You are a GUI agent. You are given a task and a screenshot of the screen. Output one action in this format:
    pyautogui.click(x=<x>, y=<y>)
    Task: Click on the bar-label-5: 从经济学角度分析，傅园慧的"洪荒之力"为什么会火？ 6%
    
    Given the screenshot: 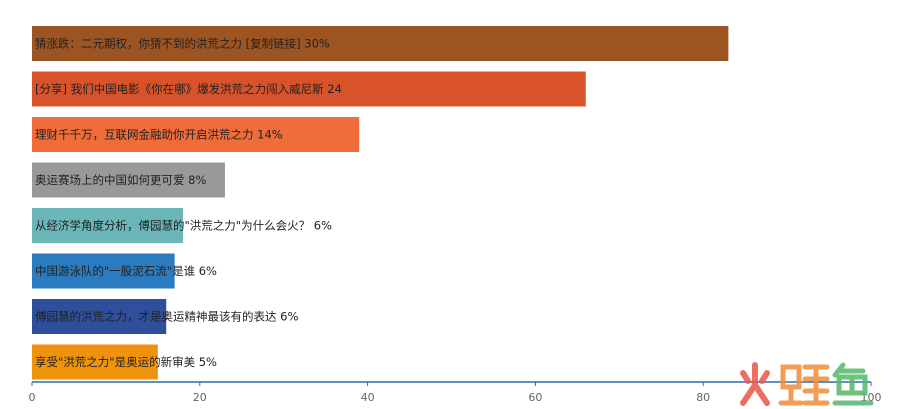 What is the action you would take?
    pyautogui.click(x=183, y=226)
    